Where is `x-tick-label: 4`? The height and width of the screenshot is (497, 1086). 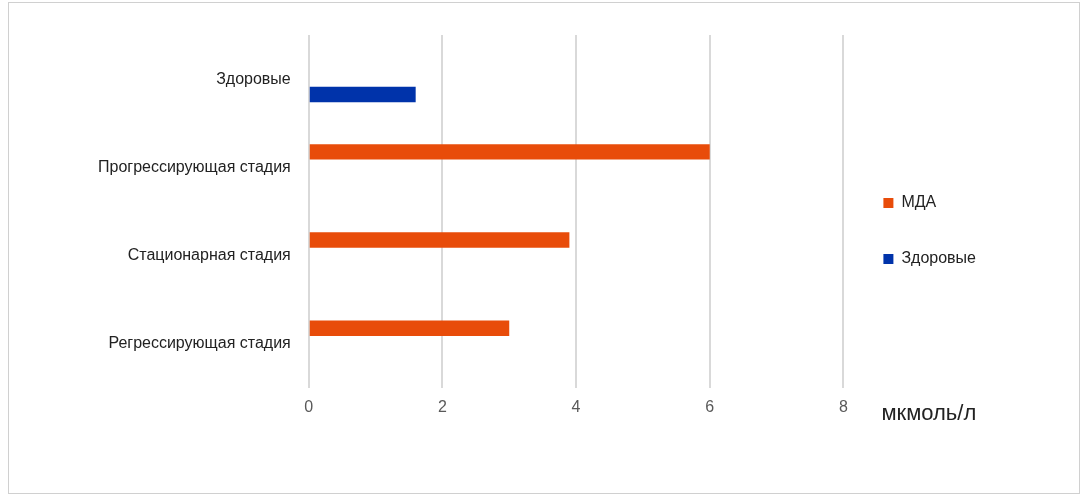
x-tick-label: 4 is located at coordinates (576, 406).